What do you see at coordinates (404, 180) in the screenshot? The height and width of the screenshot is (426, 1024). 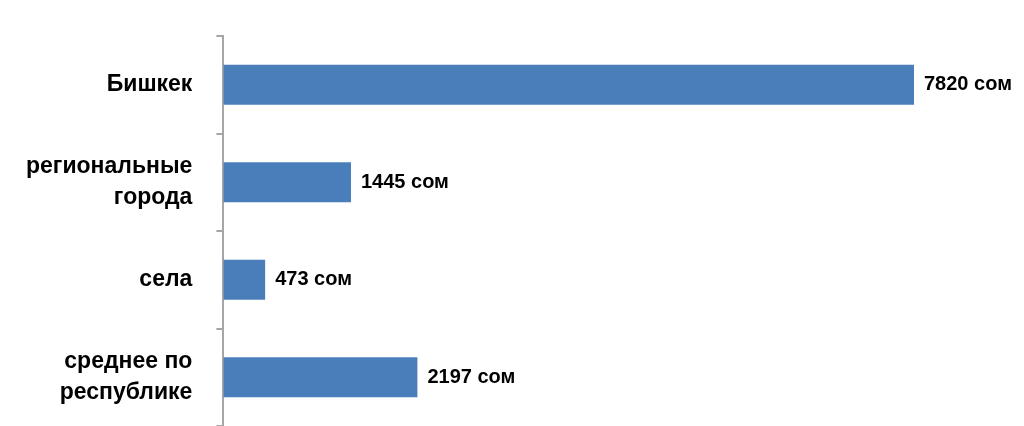 I see `data-label: 1445 сом` at bounding box center [404, 180].